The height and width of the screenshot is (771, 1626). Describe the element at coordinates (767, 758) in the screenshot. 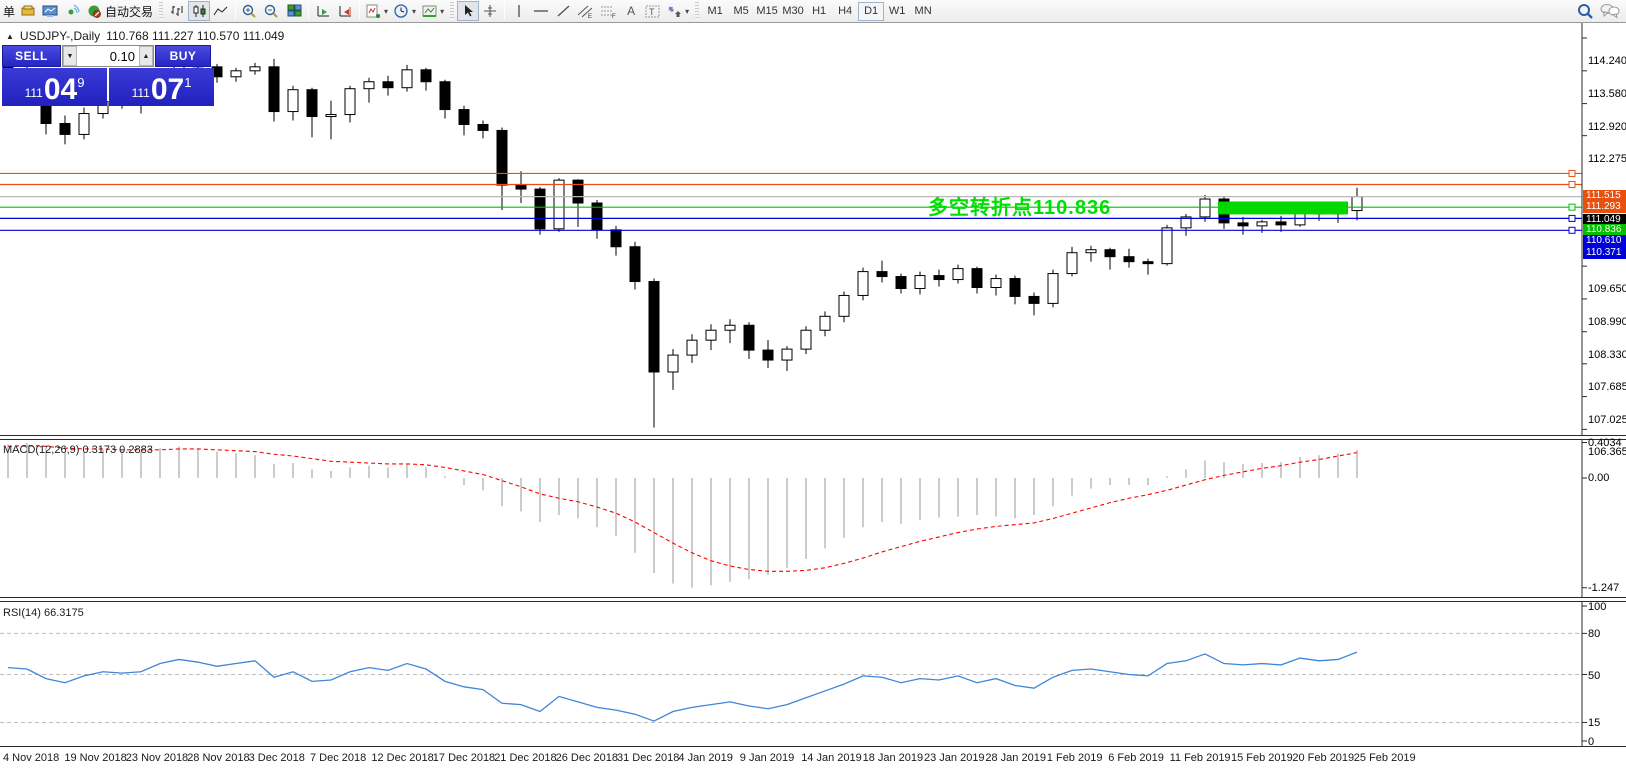

I see `date-axis-label: 9 Jan 2019` at that location.